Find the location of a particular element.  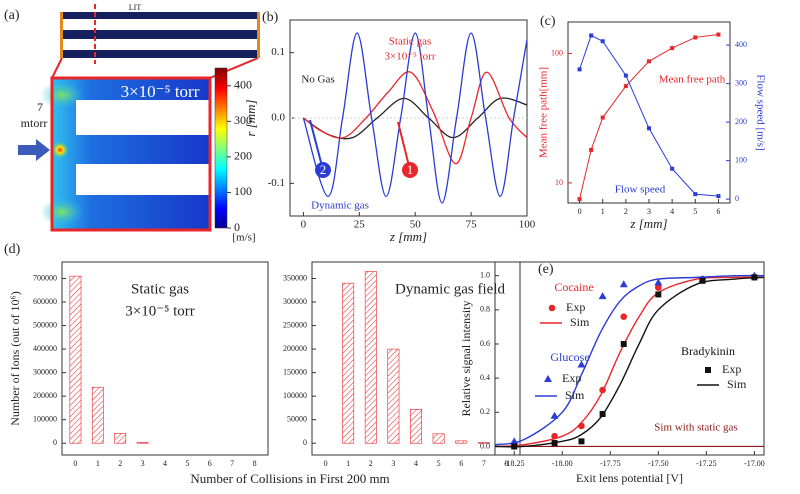

badge-label: 1 is located at coordinates (410, 169).